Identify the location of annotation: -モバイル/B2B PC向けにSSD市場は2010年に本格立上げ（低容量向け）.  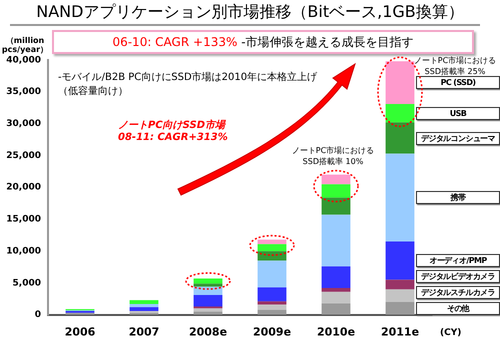
(188, 84).